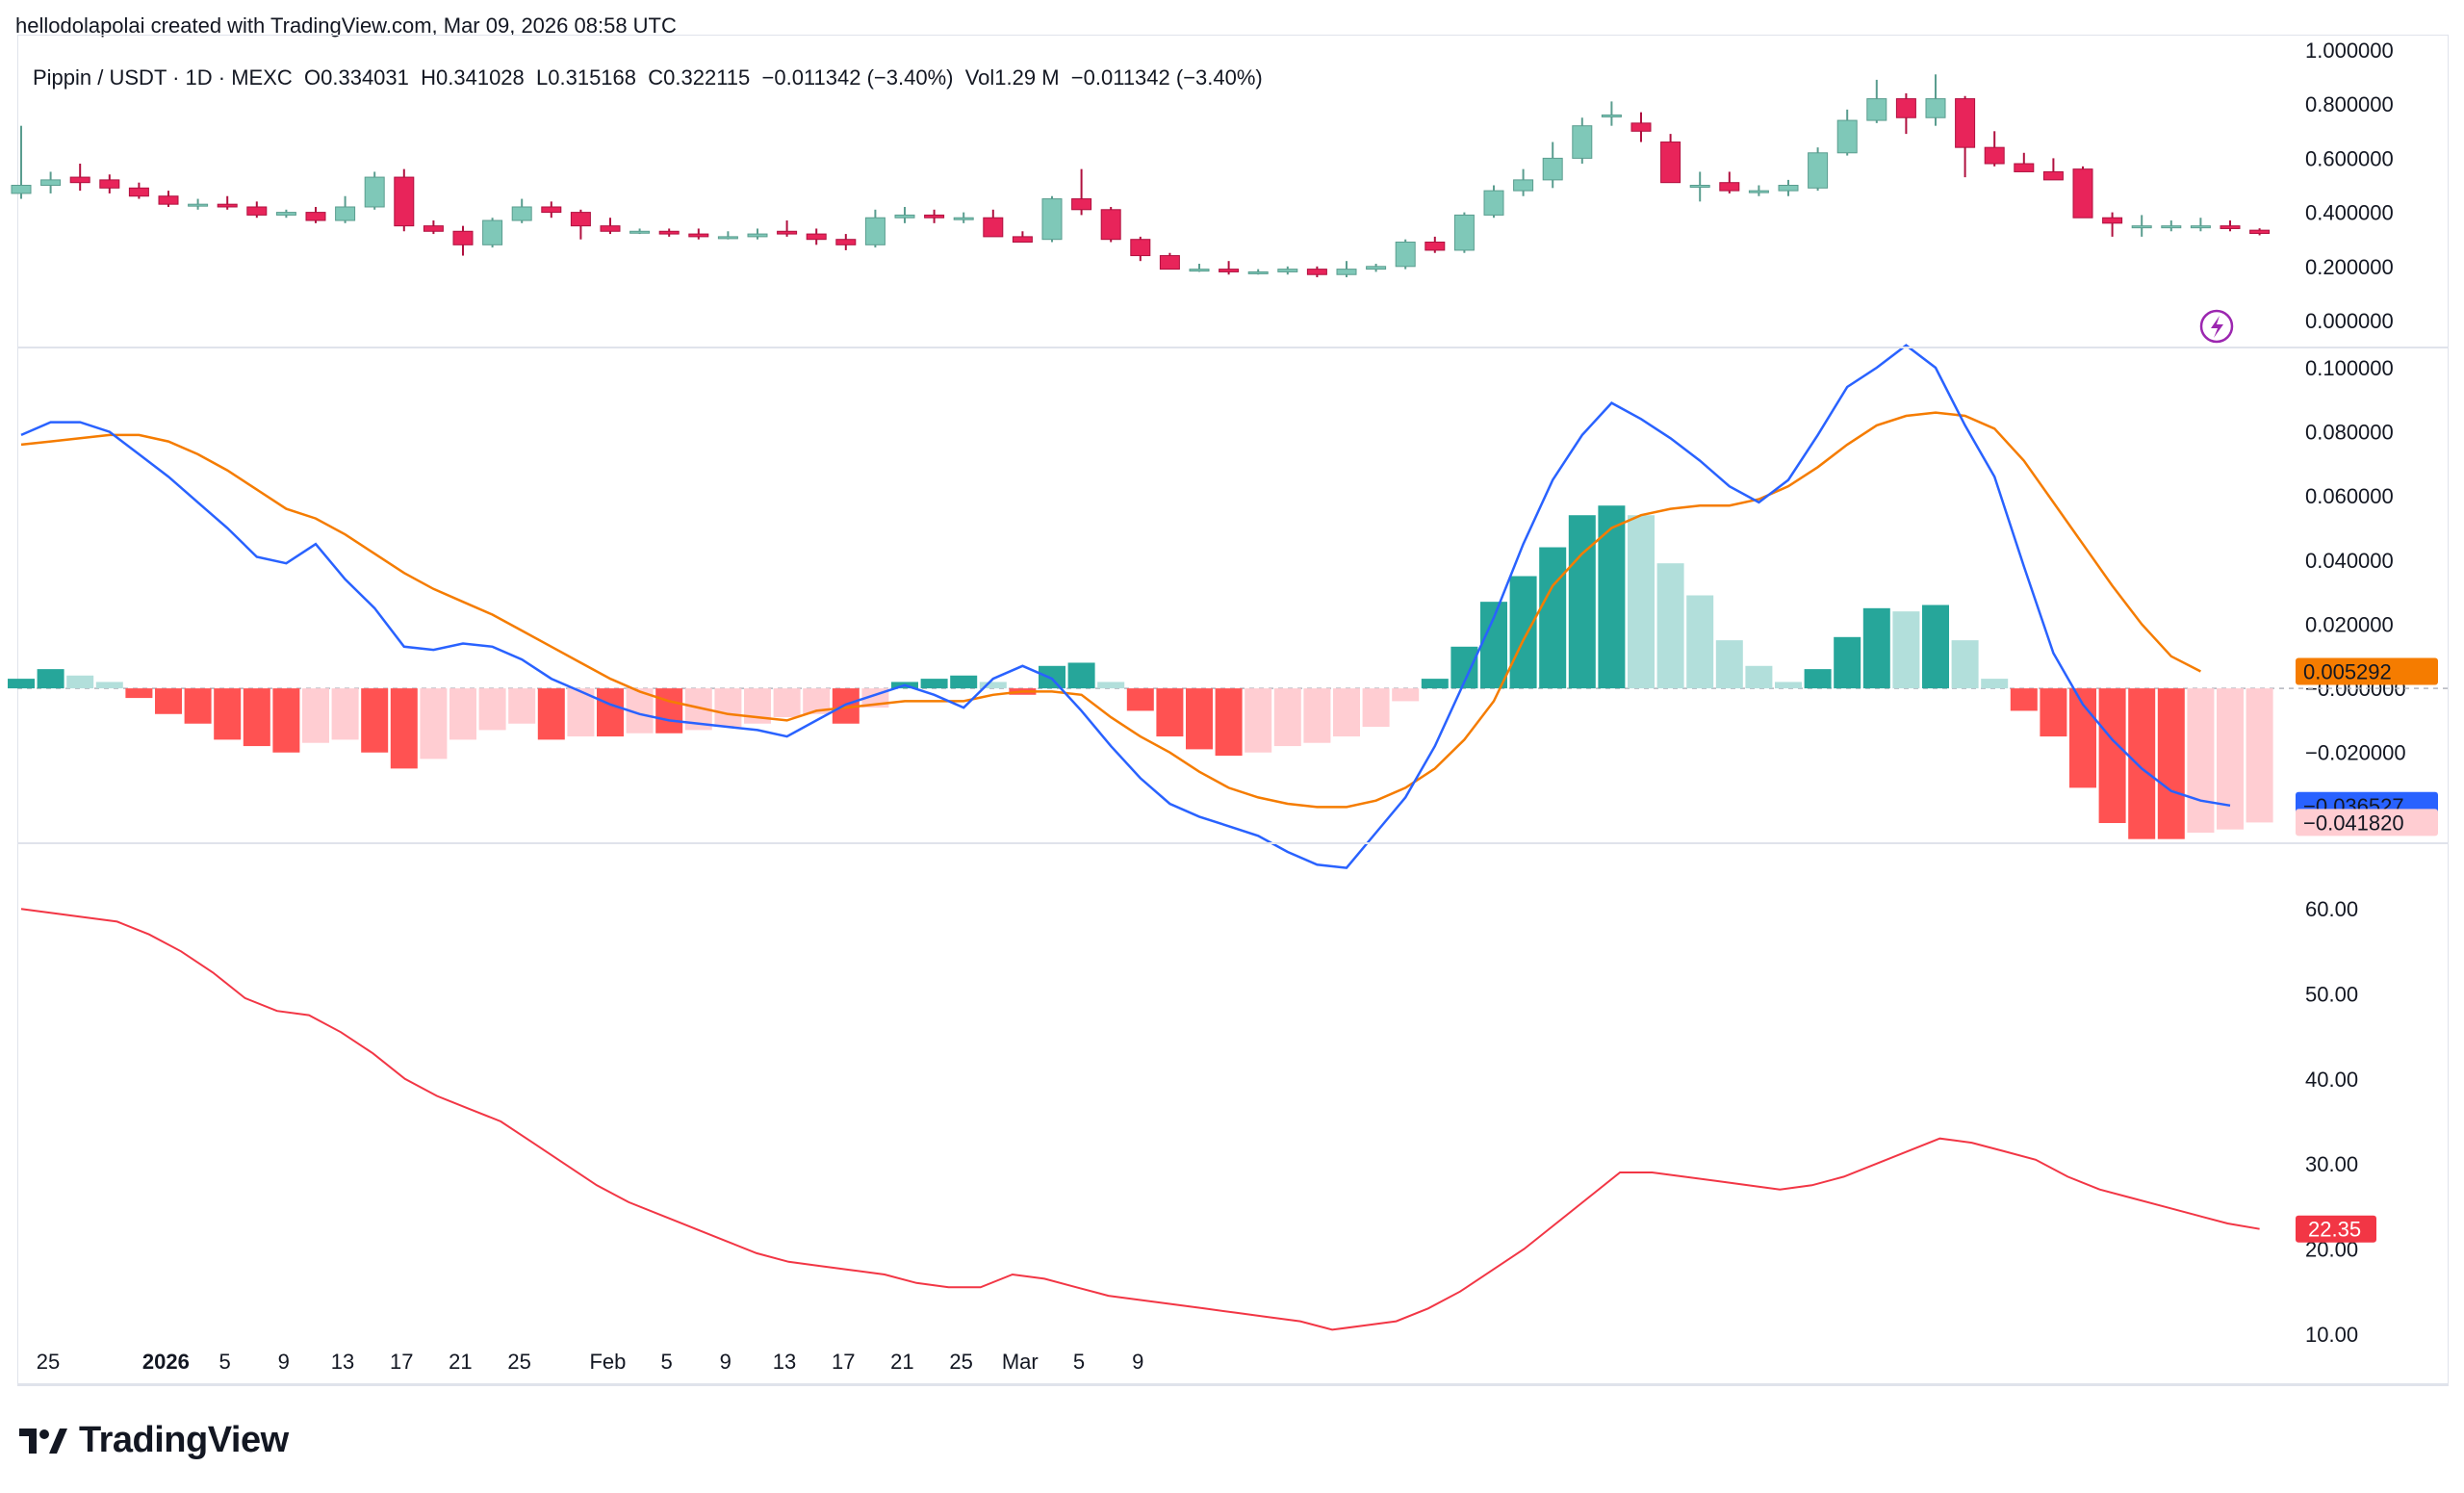 The height and width of the screenshot is (1493, 2464). Describe the element at coordinates (2355, 753) in the screenshot. I see `macd-axis-tick: −0.020000` at that location.